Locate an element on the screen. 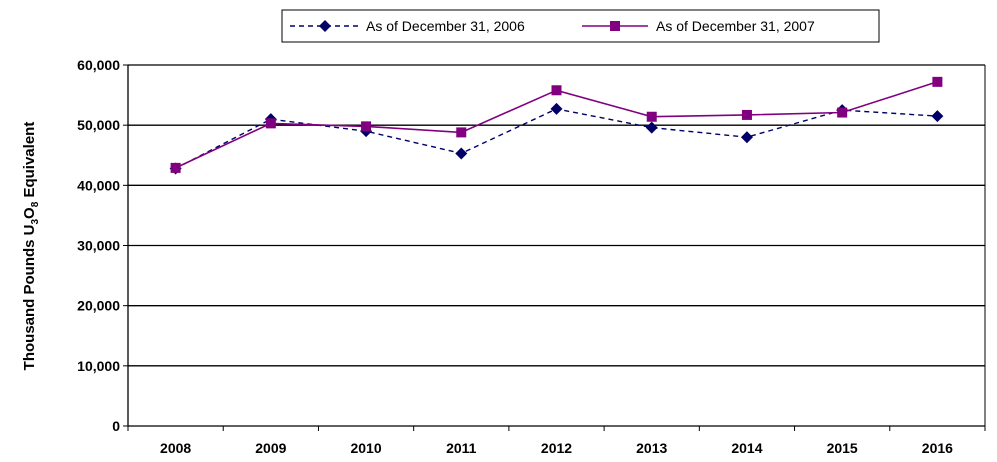 This screenshot has width=997, height=462. legend-box is located at coordinates (580, 26).